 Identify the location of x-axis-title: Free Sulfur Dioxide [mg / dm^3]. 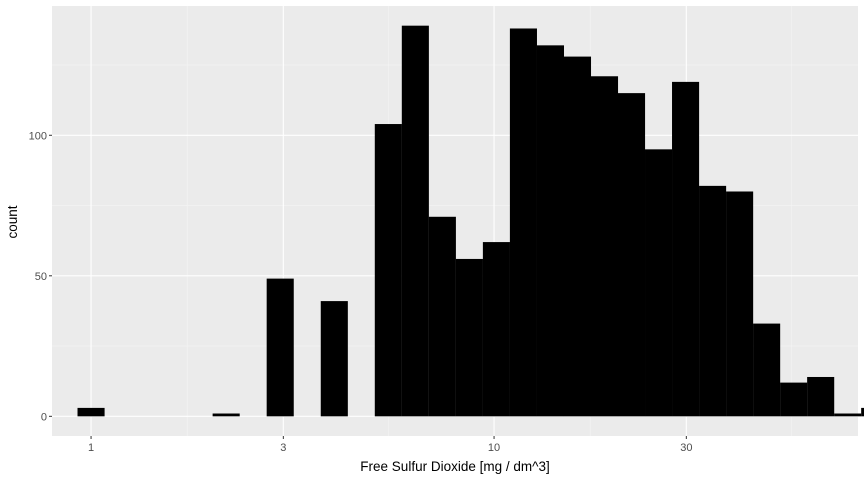
(454, 466).